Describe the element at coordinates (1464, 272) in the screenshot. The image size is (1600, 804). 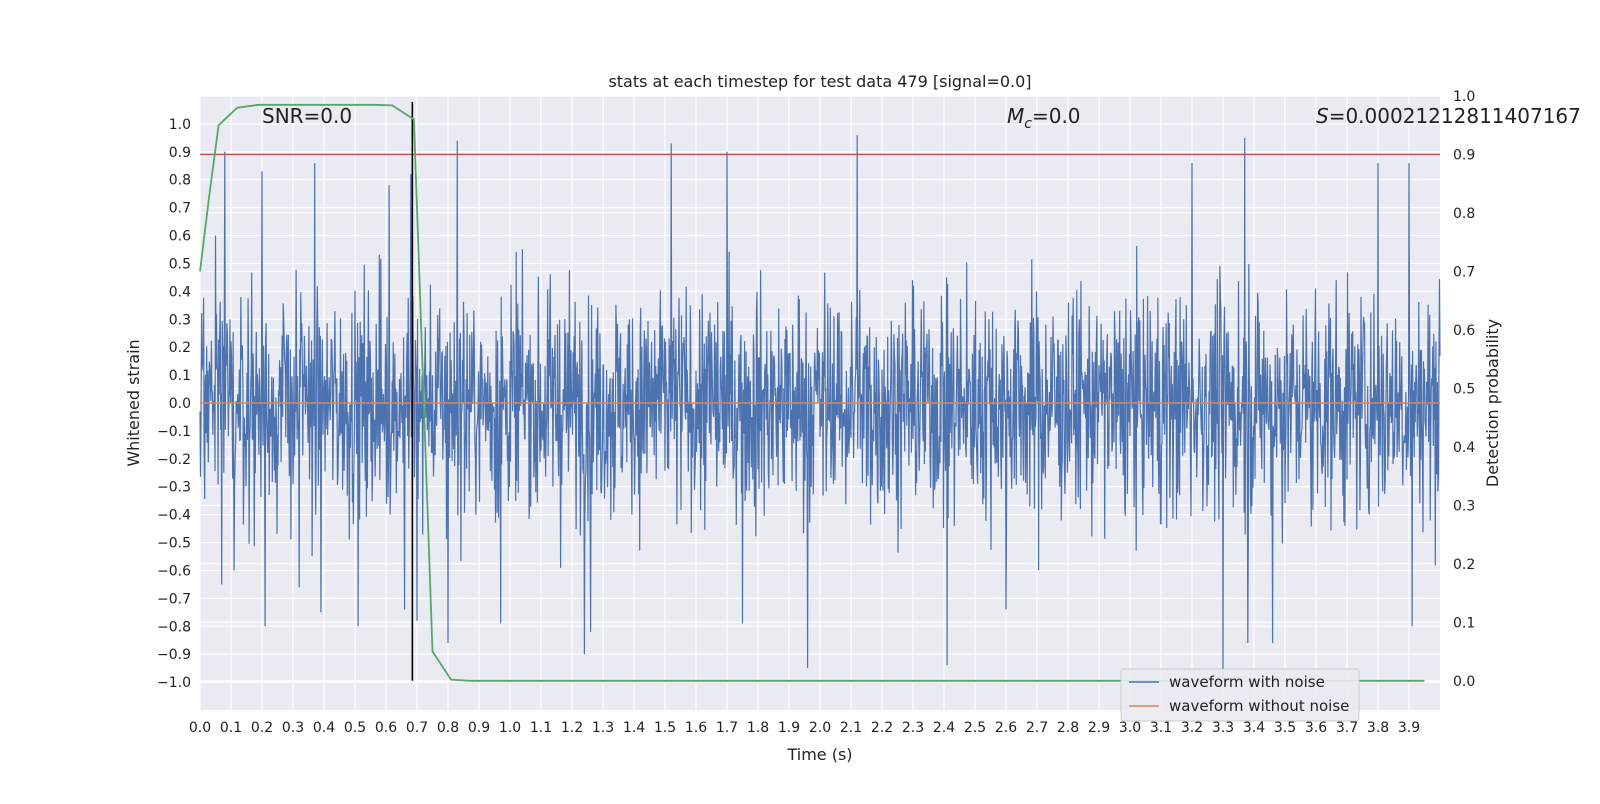
I see `right-tick-label: 0.7` at that location.